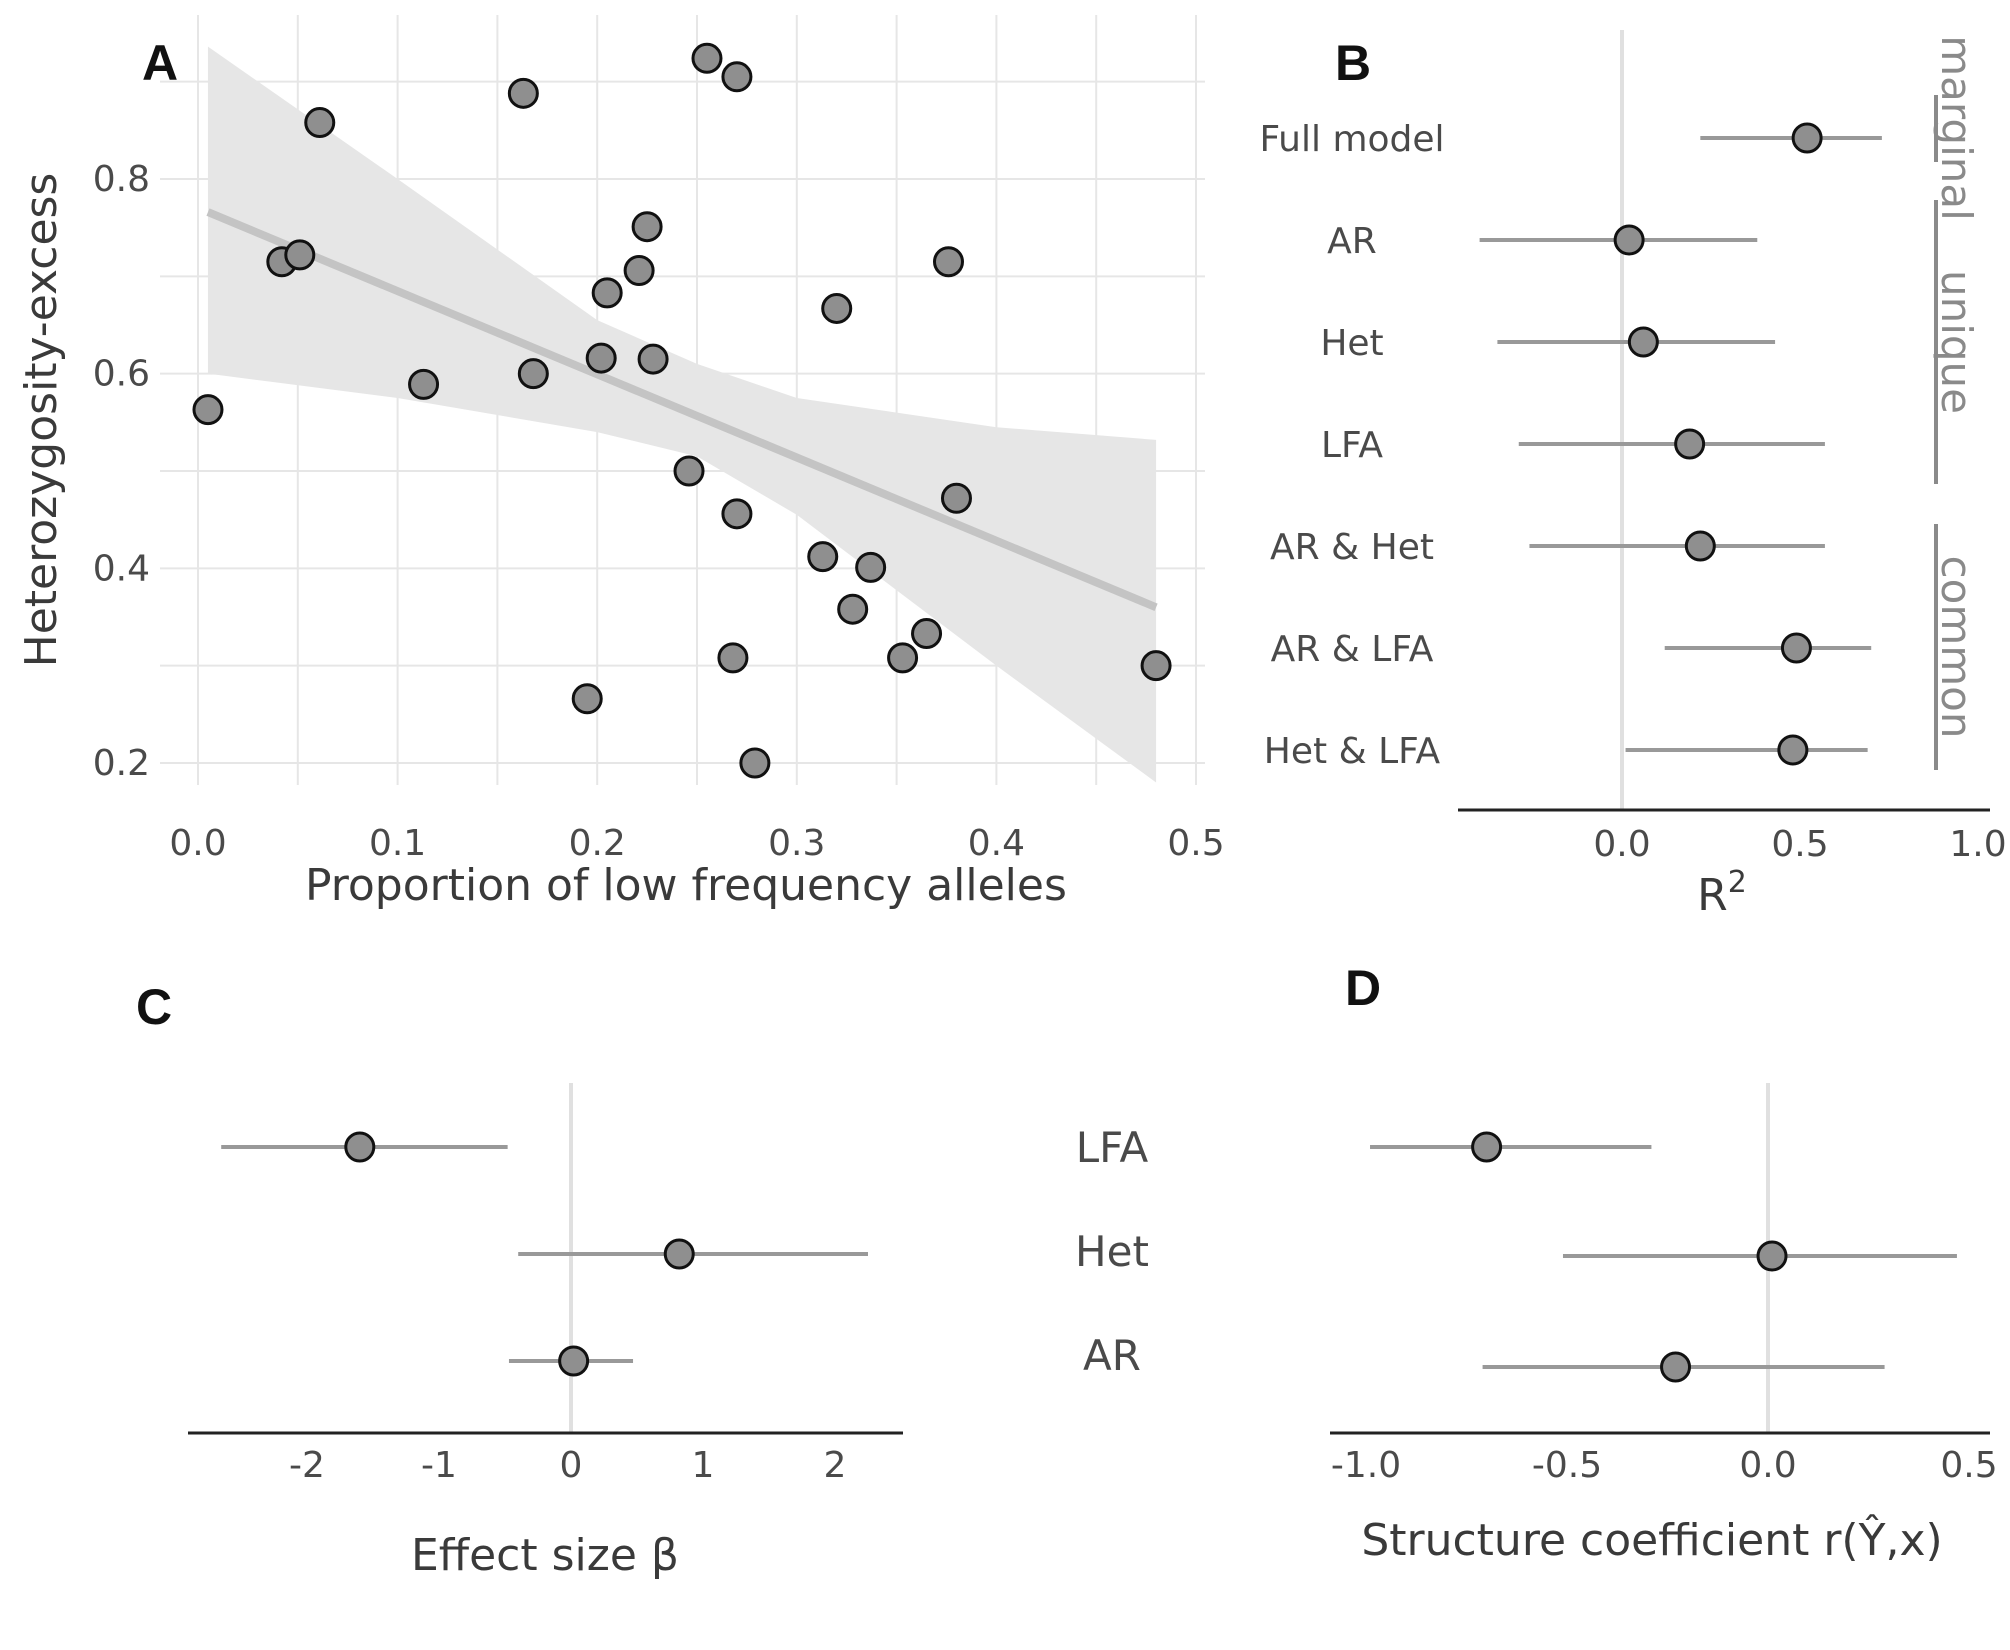  What do you see at coordinates (121, 179) in the screenshot?
I see `panel-a-y-tick-label: 0.8` at bounding box center [121, 179].